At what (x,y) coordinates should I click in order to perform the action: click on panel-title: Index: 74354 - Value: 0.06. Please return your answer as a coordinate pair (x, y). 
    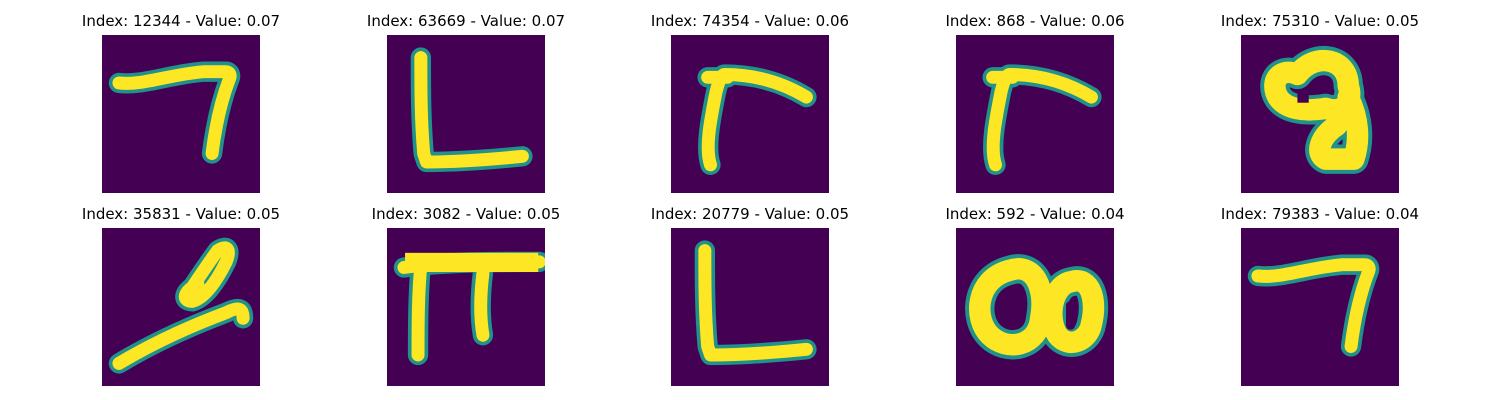
    Looking at the image, I should click on (750, 21).